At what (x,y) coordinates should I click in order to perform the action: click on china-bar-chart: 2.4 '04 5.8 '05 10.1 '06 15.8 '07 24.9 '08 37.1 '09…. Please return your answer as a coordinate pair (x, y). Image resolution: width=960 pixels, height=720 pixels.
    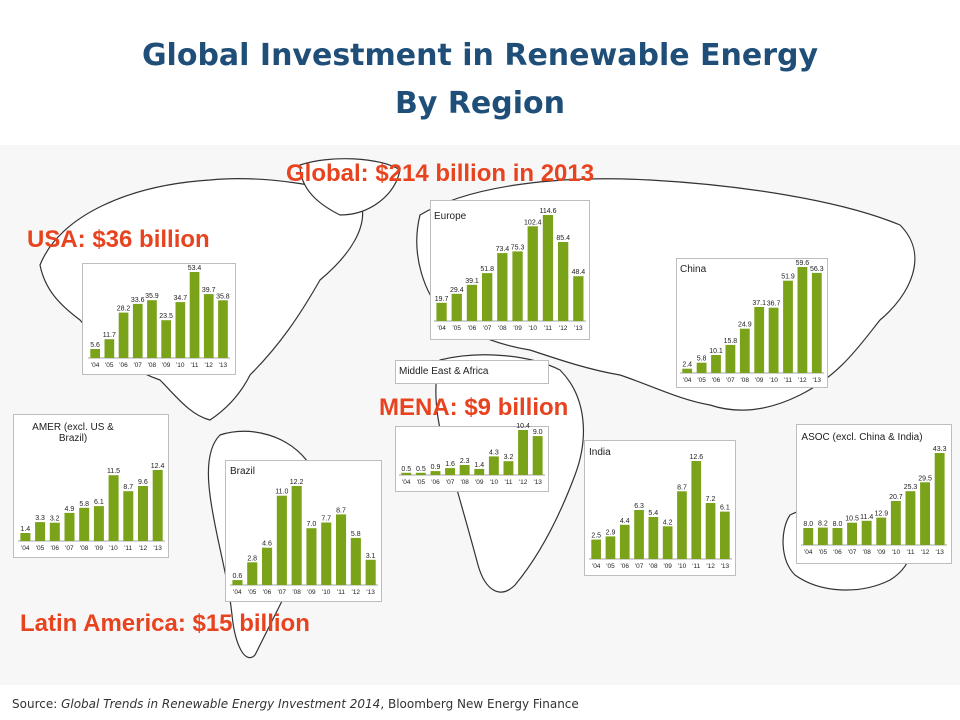
    Looking at the image, I should click on (752, 322).